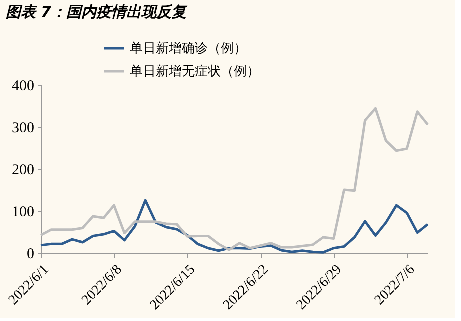  I want to click on legend-label: 单日新增确诊（例）, so click(188, 49).